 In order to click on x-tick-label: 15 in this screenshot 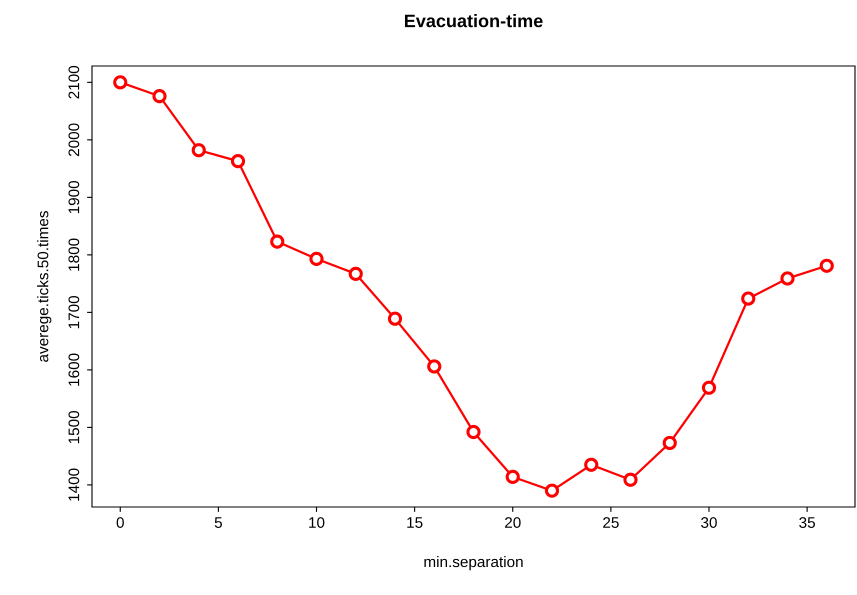, I will do `click(414, 522)`.